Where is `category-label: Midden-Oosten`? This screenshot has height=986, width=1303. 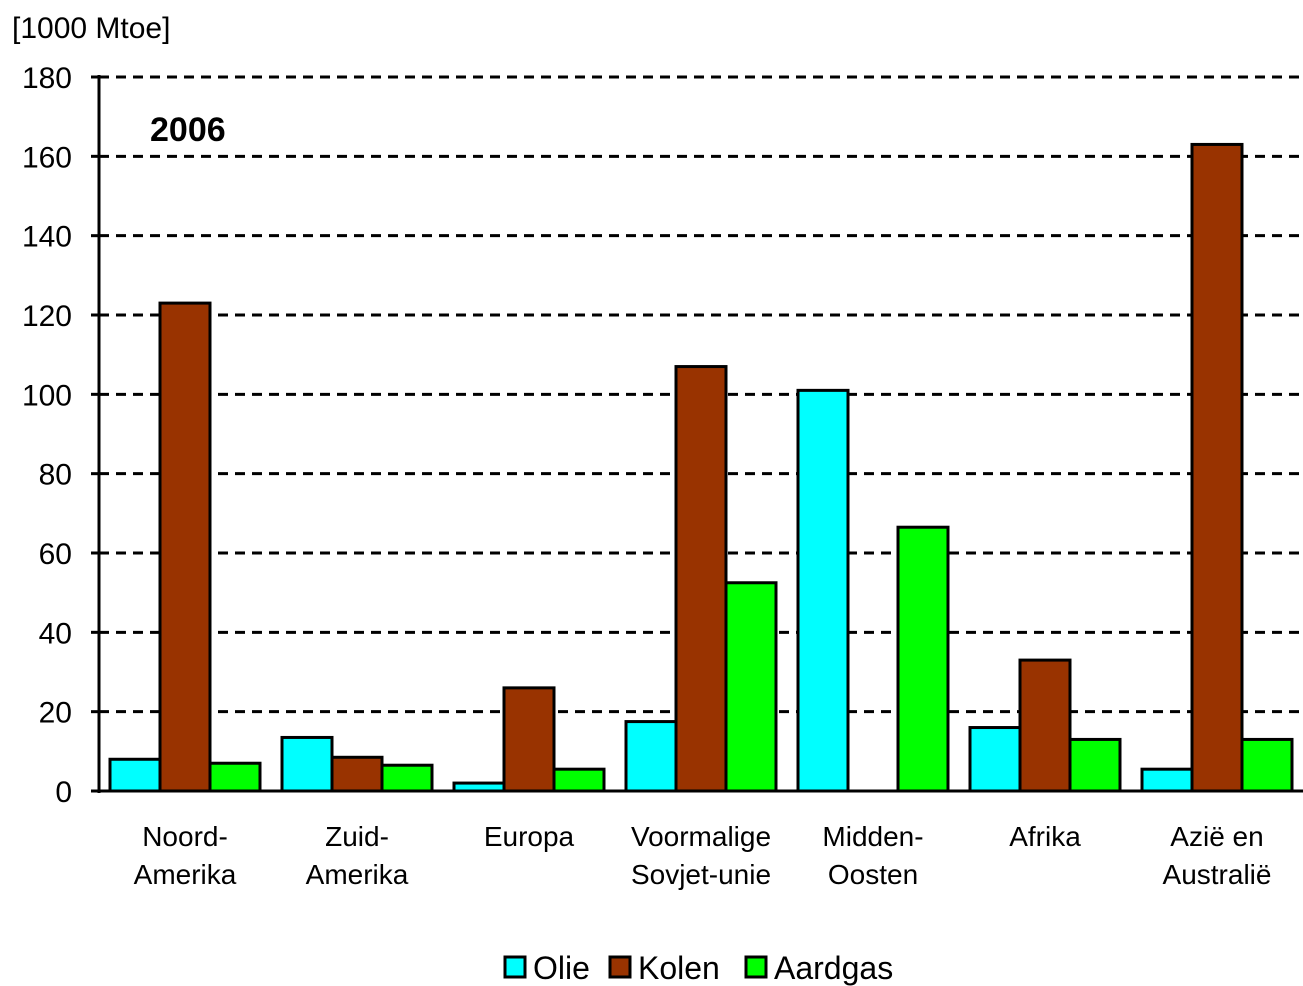
category-label: Midden-Oosten is located at coordinates (872, 855).